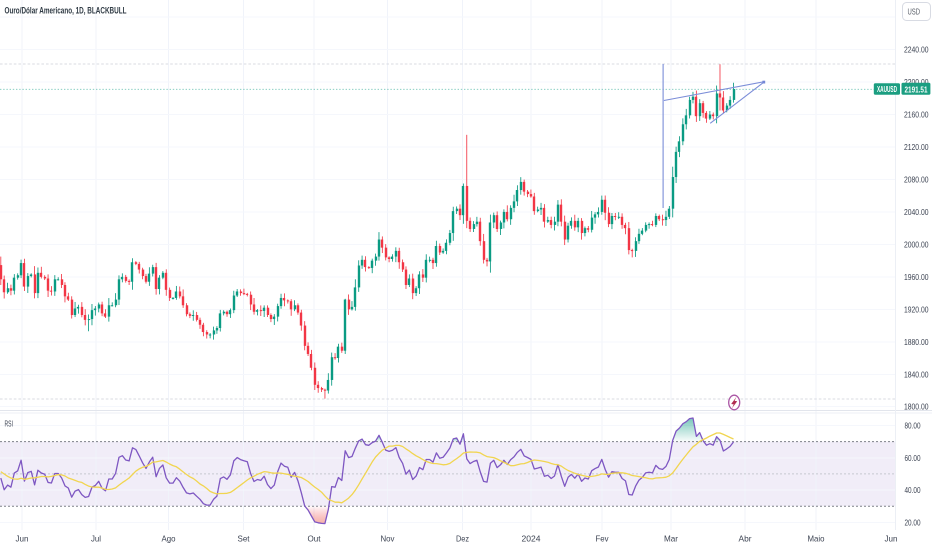 The image size is (932, 550). I want to click on svg-text: 2040.00, so click(916, 212).